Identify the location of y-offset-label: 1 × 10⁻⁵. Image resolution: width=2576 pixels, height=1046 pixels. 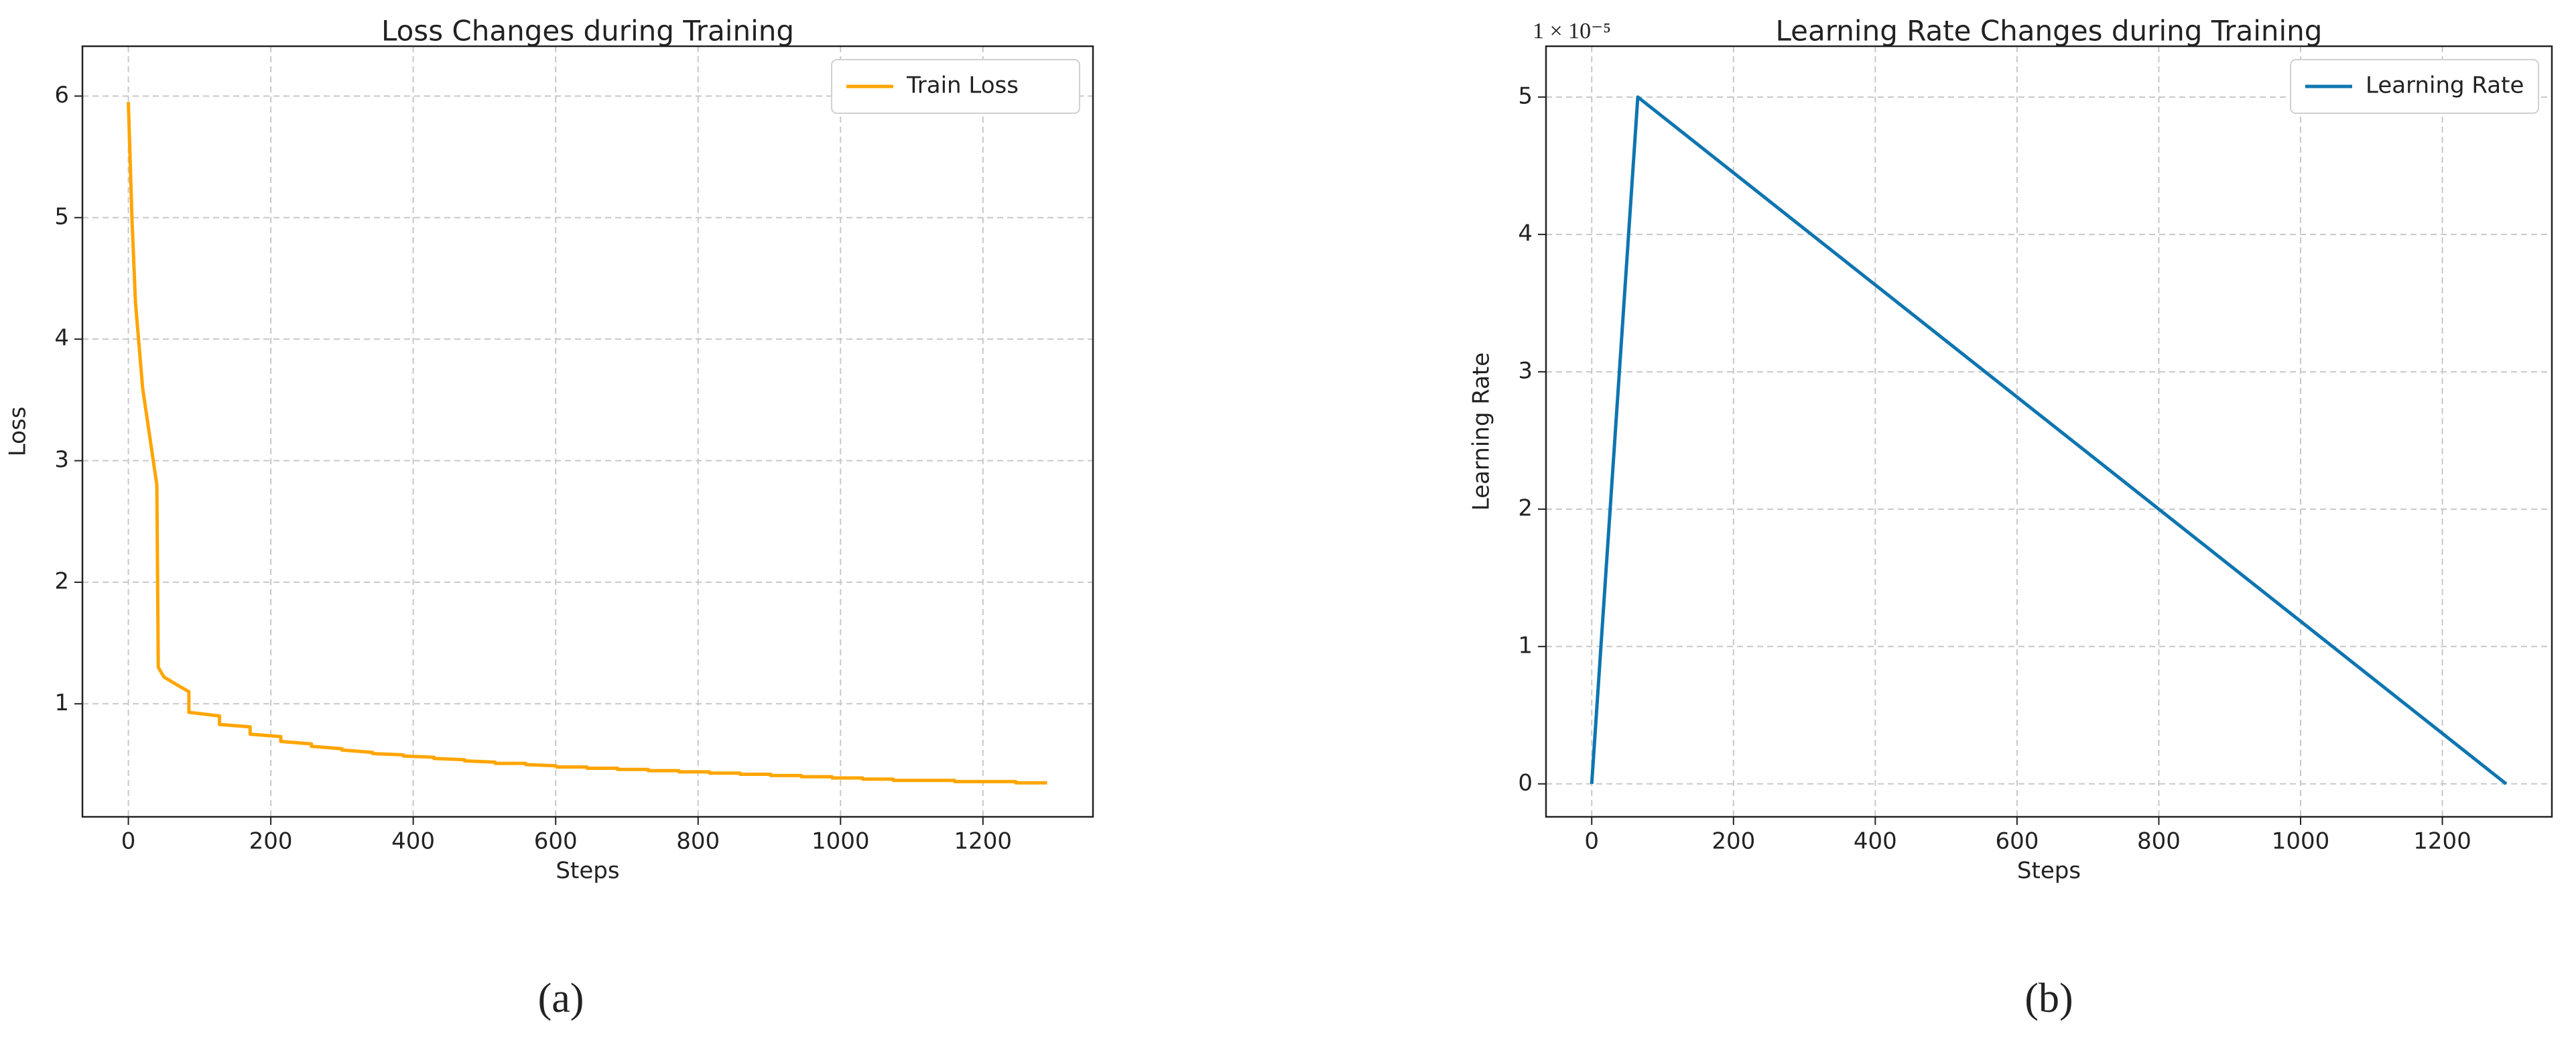
(1572, 31).